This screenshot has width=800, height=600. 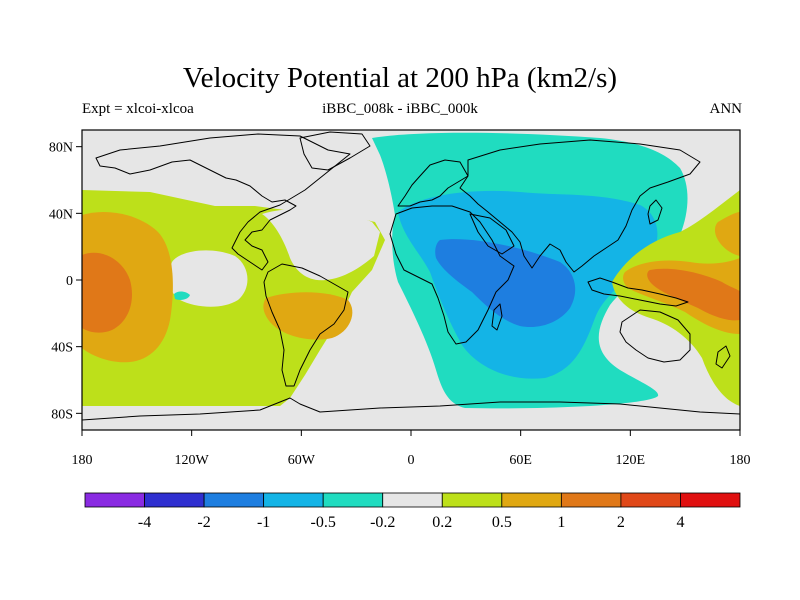 I want to click on experiment-subtitle: iBBC_008k - iBBC_000k, so click(x=400, y=109).